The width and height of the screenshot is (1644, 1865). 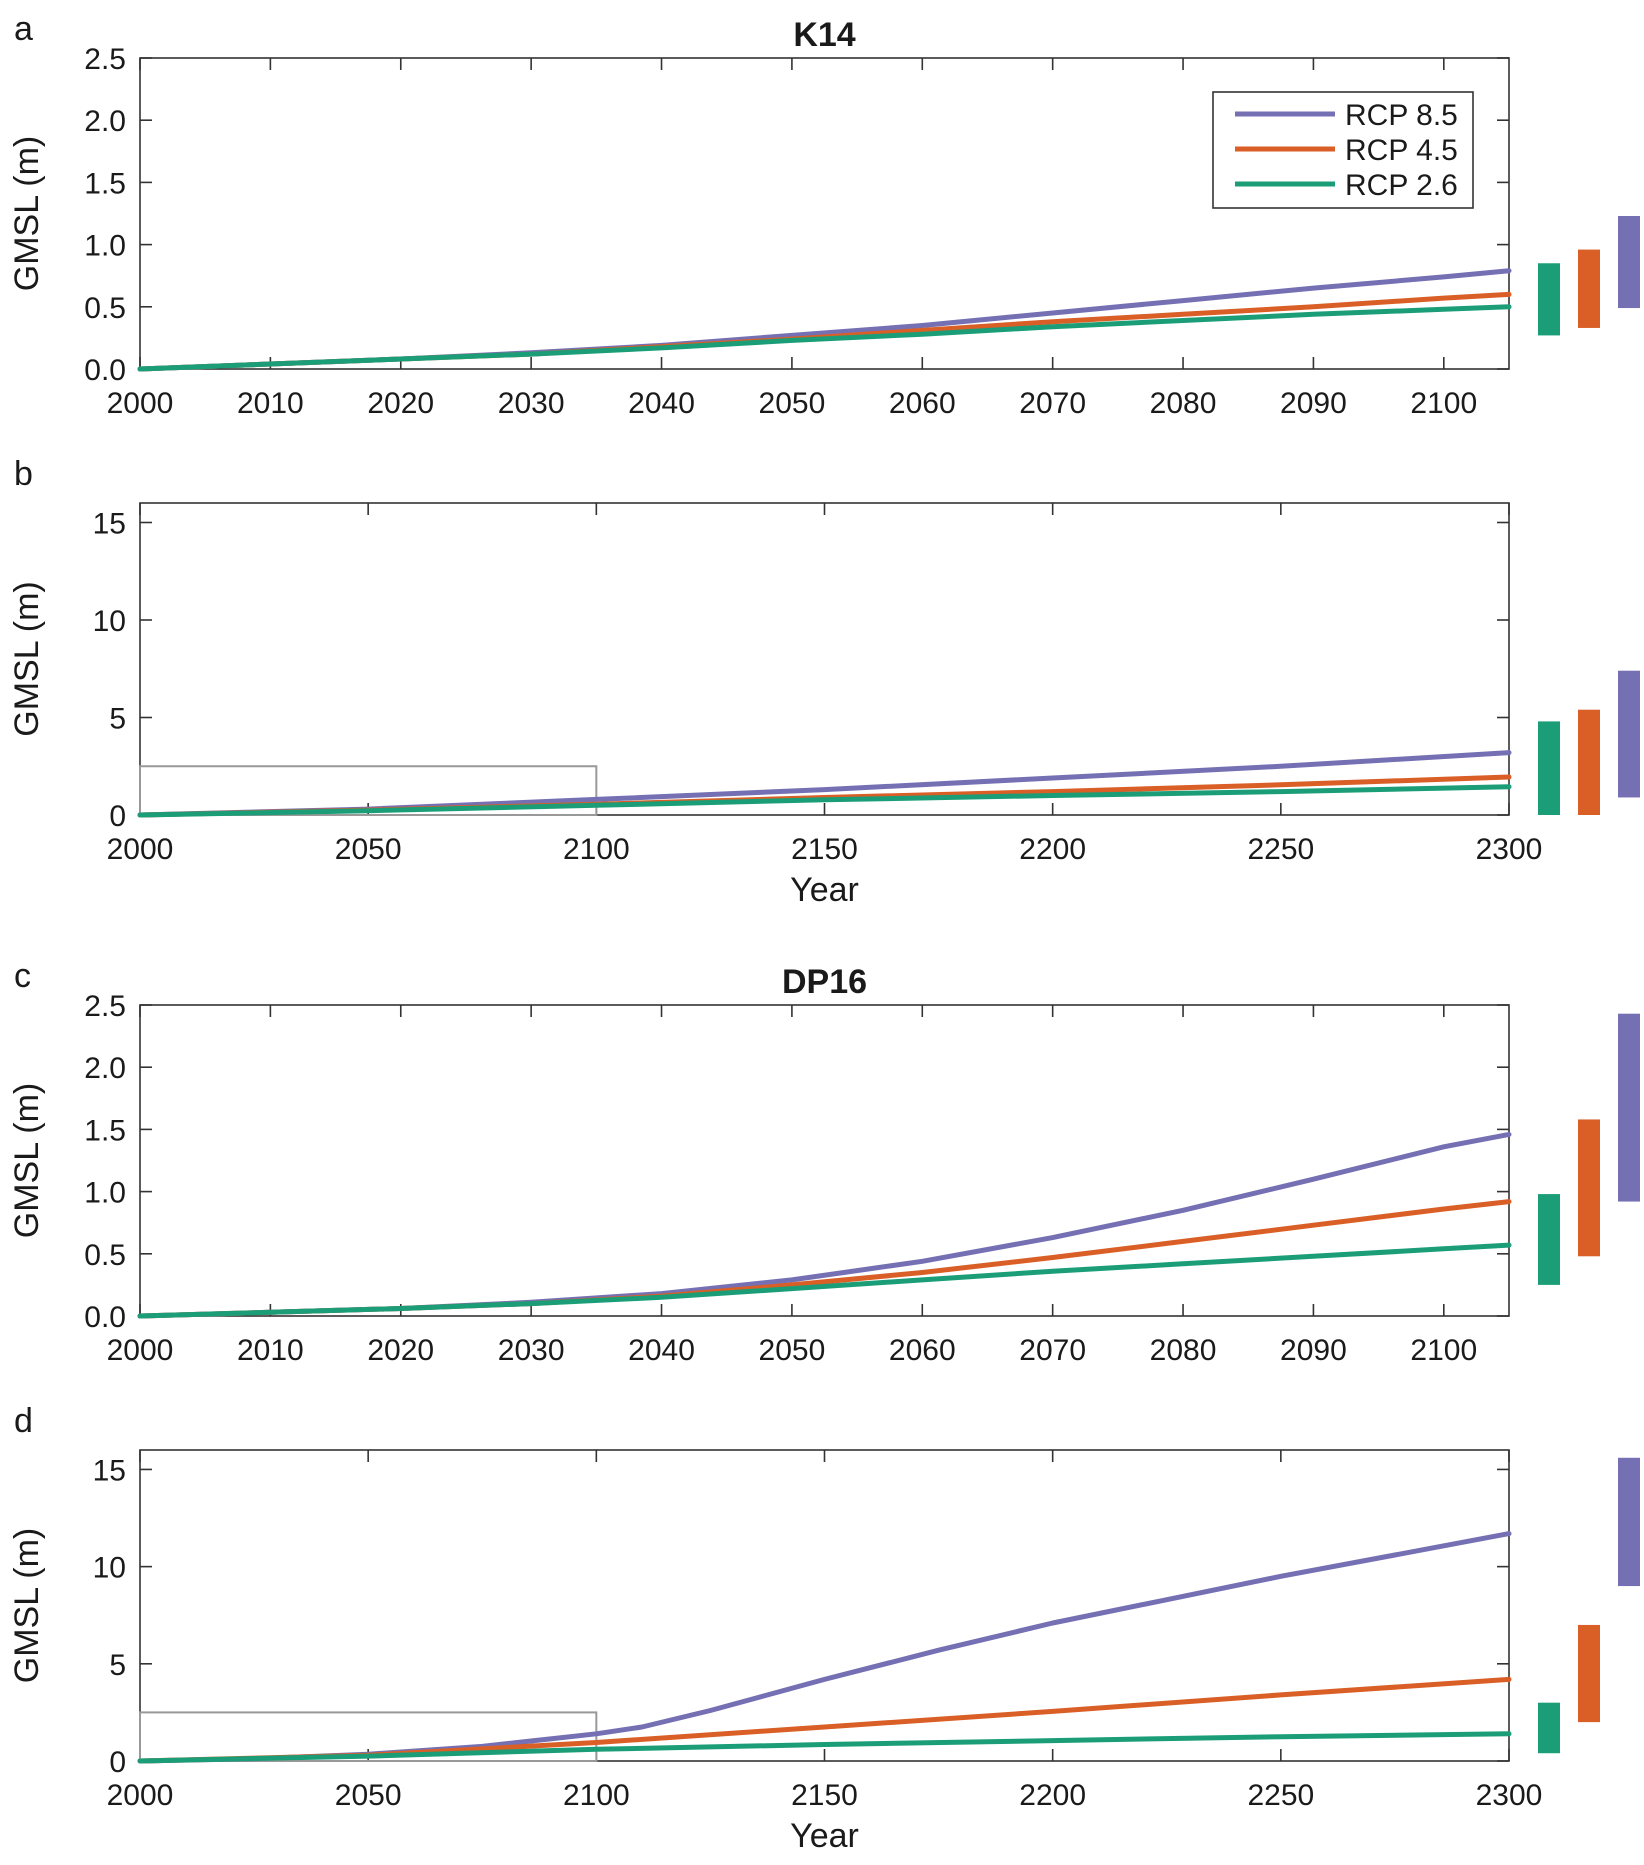 What do you see at coordinates (1589, 762) in the screenshot?
I see `panel-b-range-bar-rcp45` at bounding box center [1589, 762].